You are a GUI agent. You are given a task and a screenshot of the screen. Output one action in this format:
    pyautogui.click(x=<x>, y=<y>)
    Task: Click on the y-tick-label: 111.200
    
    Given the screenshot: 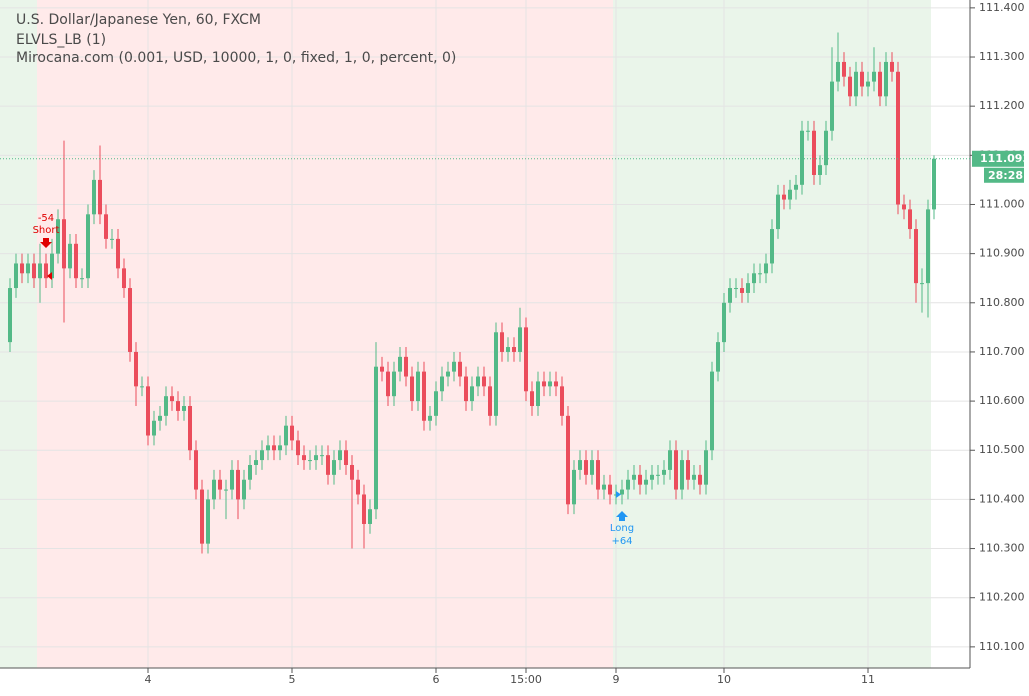 What is the action you would take?
    pyautogui.click(x=1002, y=105)
    